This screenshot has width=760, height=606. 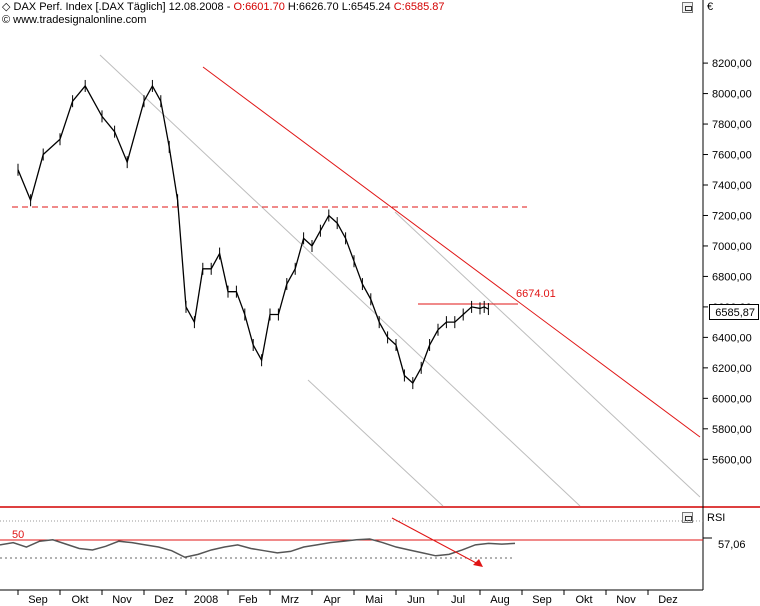 I want to click on time-axis-label: 2008, so click(x=206, y=600).